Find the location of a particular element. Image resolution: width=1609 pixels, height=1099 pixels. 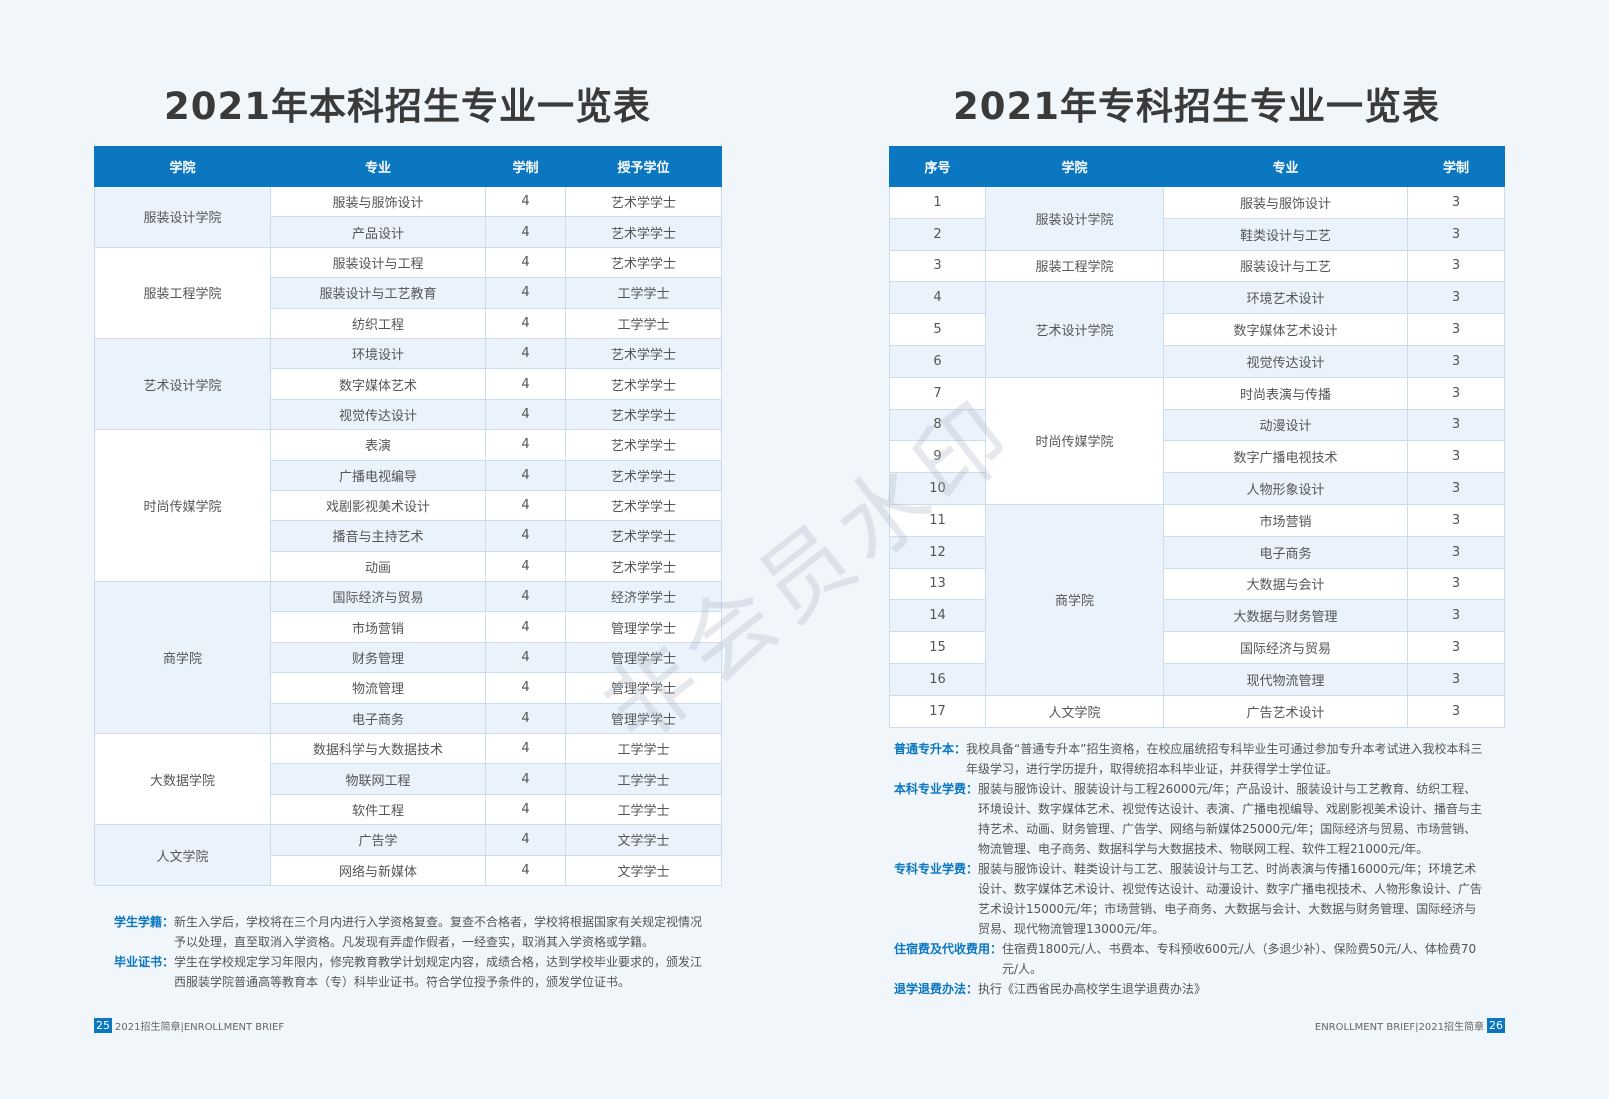

table-row: 大数据学院 数据科学与大数据技术 4 工学学士 is located at coordinates (408, 779).